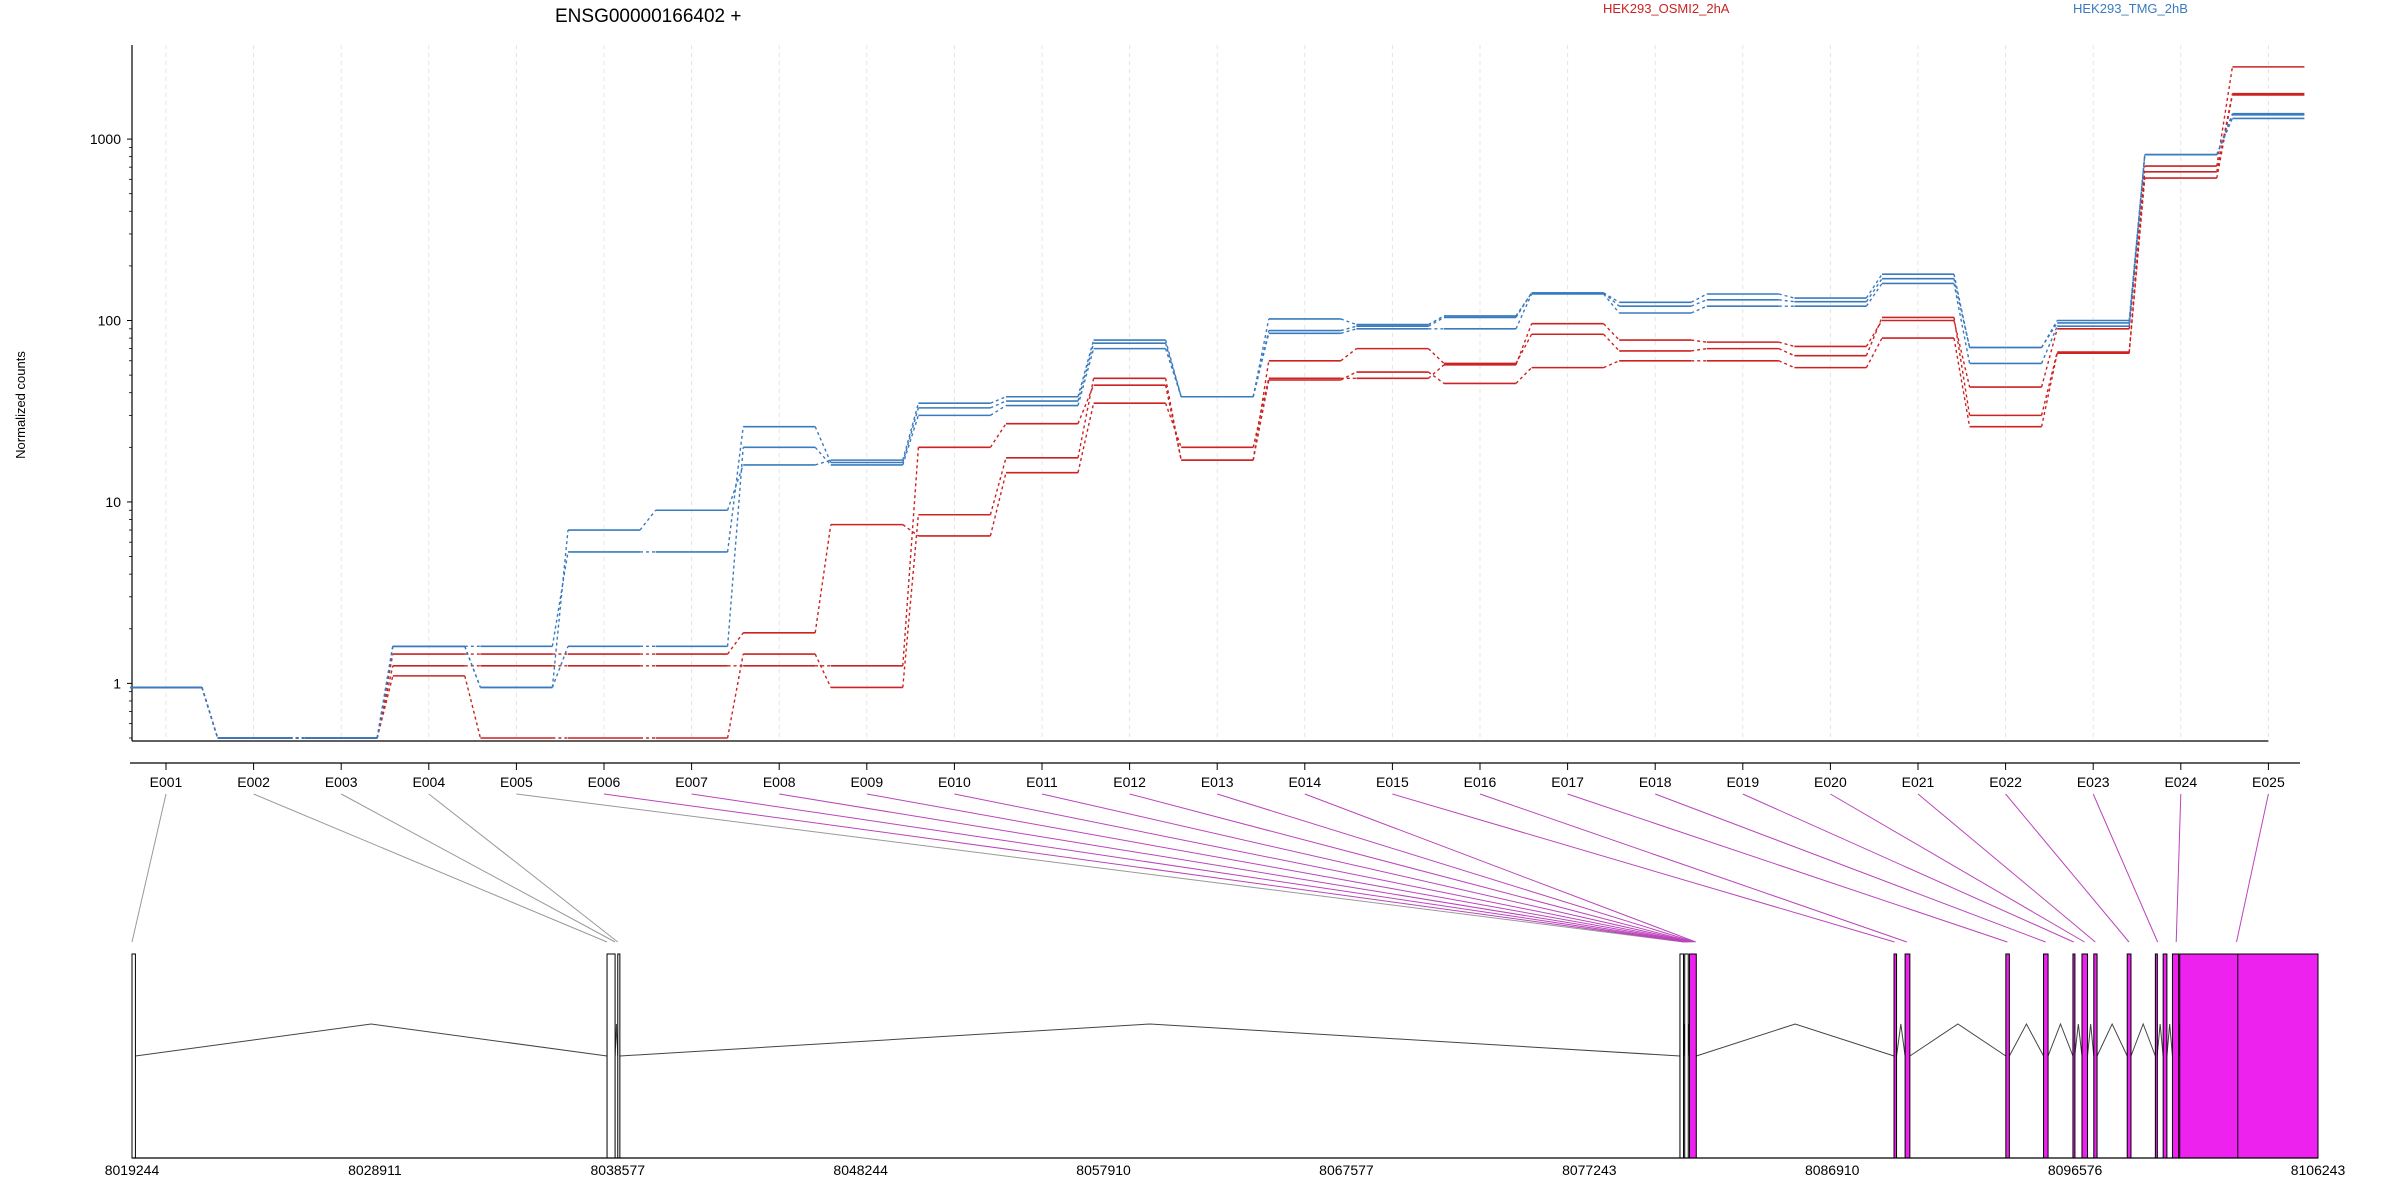 Image resolution: width=2400 pixels, height=1200 pixels. Describe the element at coordinates (2130, 8) in the screenshot. I see `legend-label-tmg: HEK293_TMG_2hB` at that location.